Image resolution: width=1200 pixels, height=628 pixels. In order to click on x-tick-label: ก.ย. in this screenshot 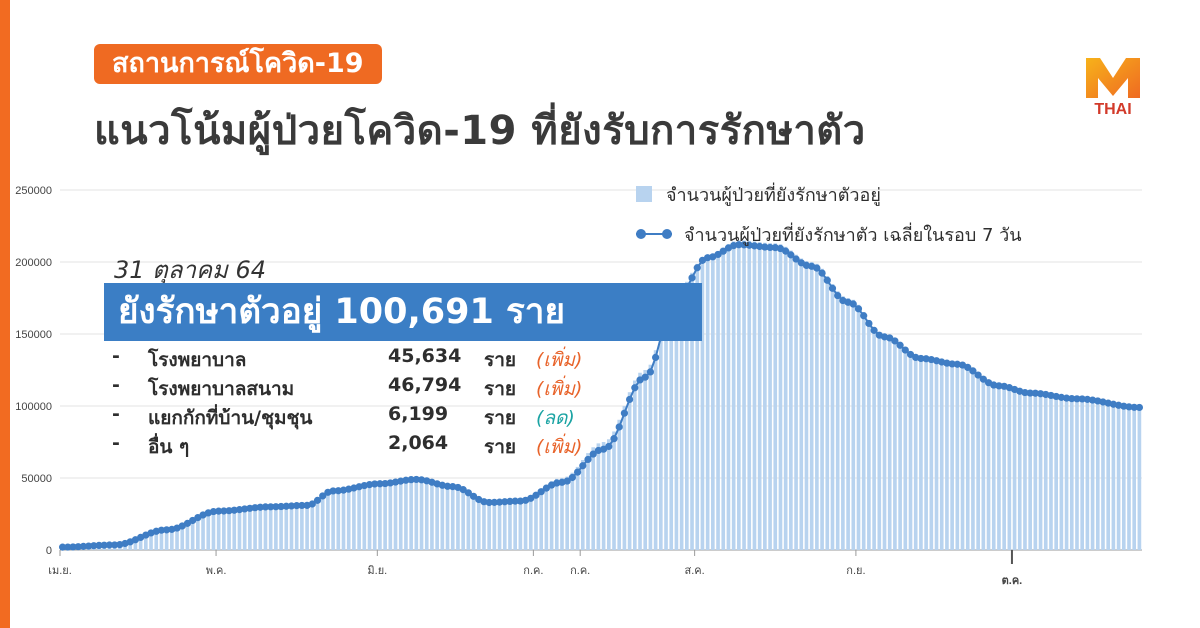, I will do `click(855, 571)`.